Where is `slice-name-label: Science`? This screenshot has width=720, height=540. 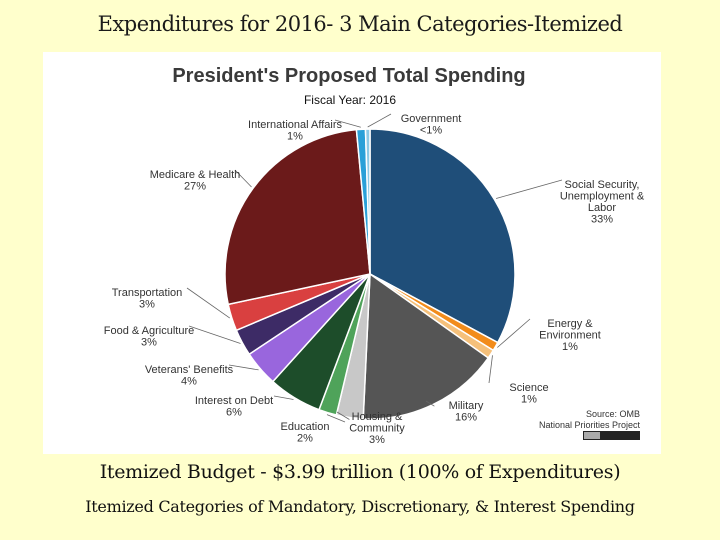
slice-name-label: Science is located at coordinates (528, 388).